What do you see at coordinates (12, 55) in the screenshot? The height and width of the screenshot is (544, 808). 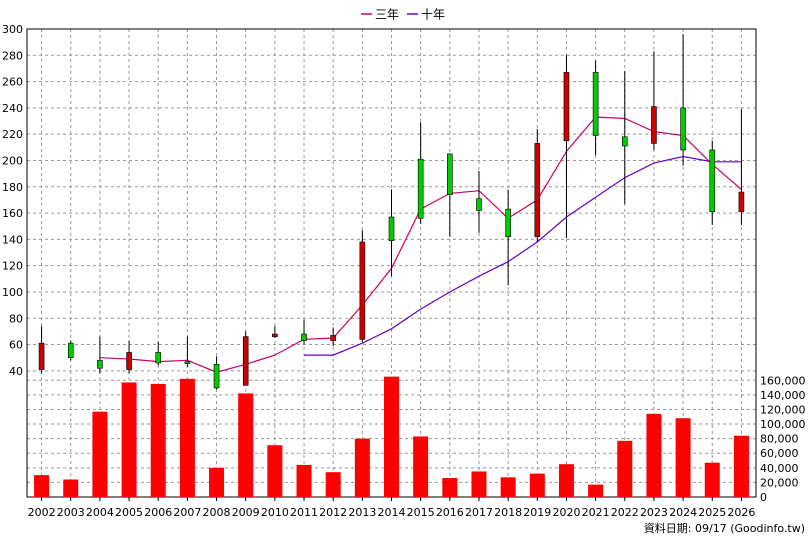 I see `price-tick-label: 280` at bounding box center [12, 55].